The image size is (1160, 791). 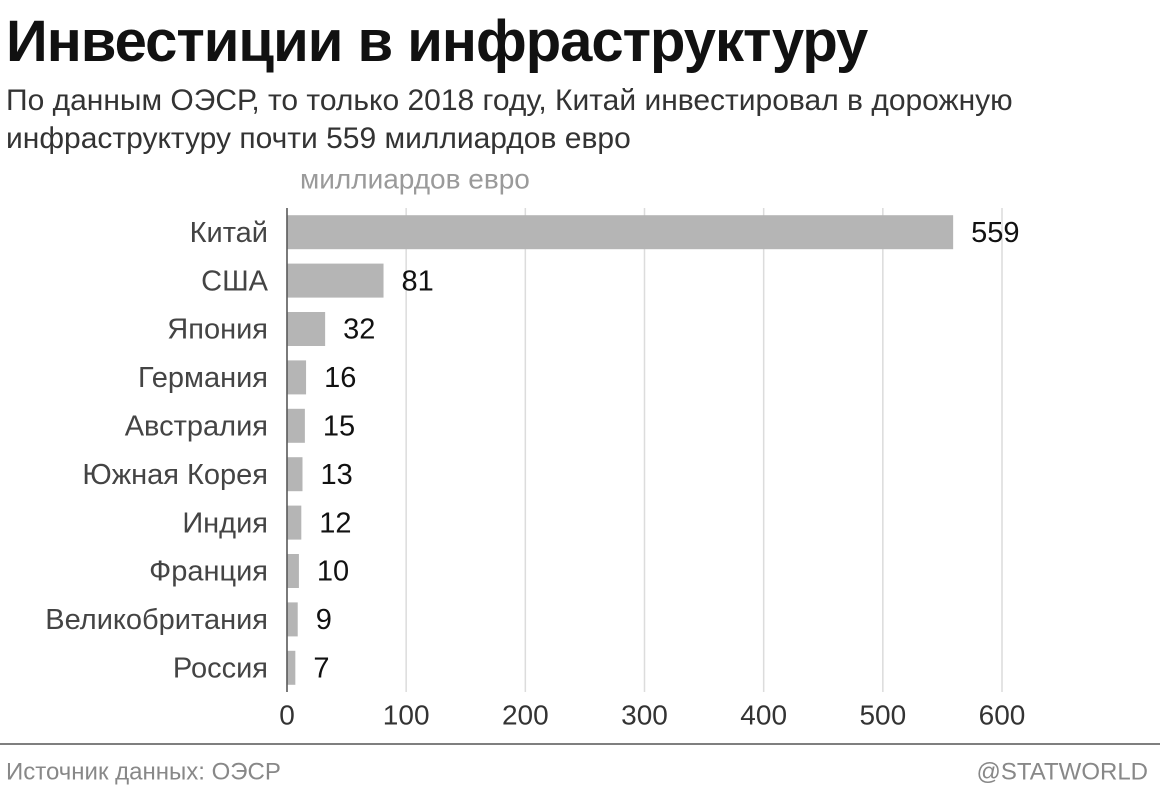 I want to click on value-label: 559, so click(x=995, y=233).